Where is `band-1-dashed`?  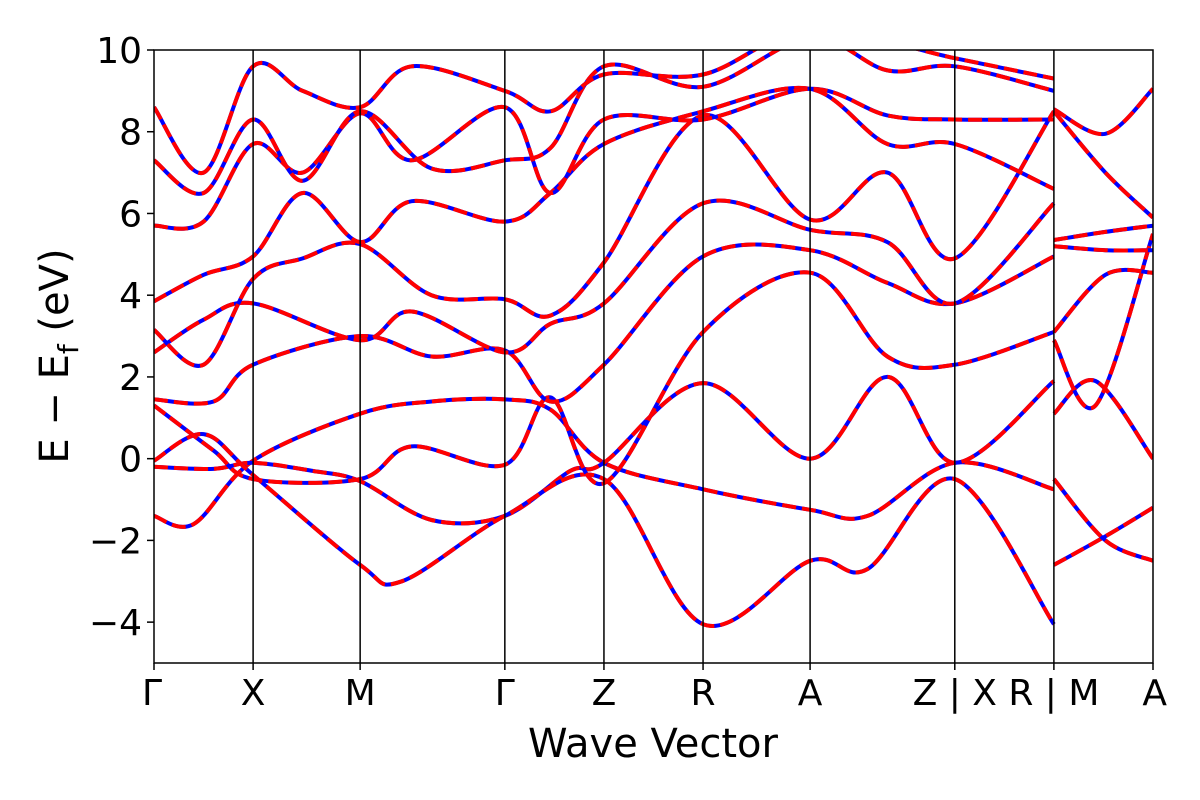
band-1-dashed is located at coordinates (605, 450).